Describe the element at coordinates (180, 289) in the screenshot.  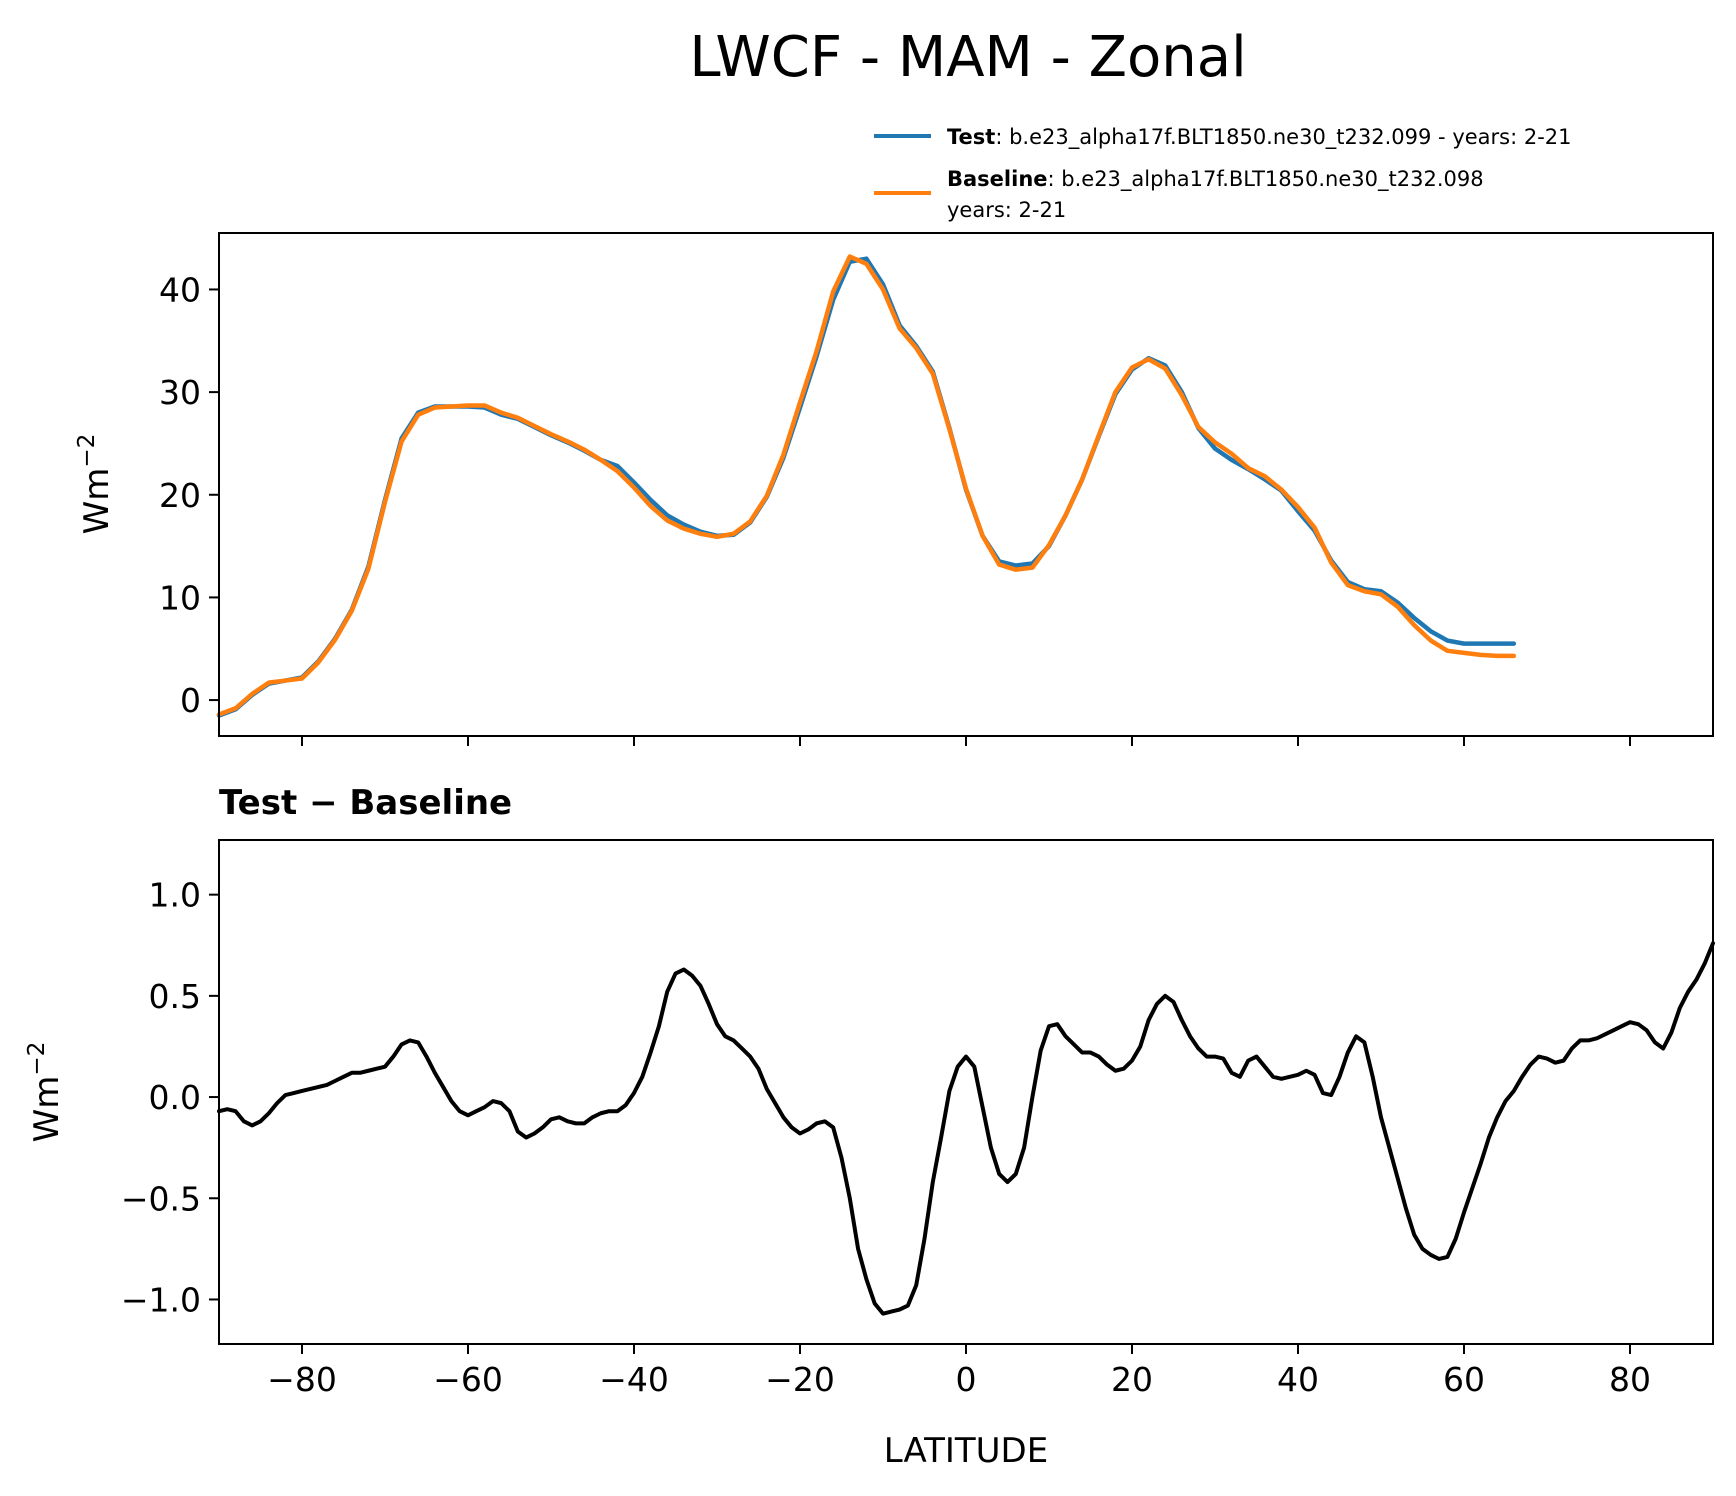
I see `top-y-tick-label: 40` at that location.